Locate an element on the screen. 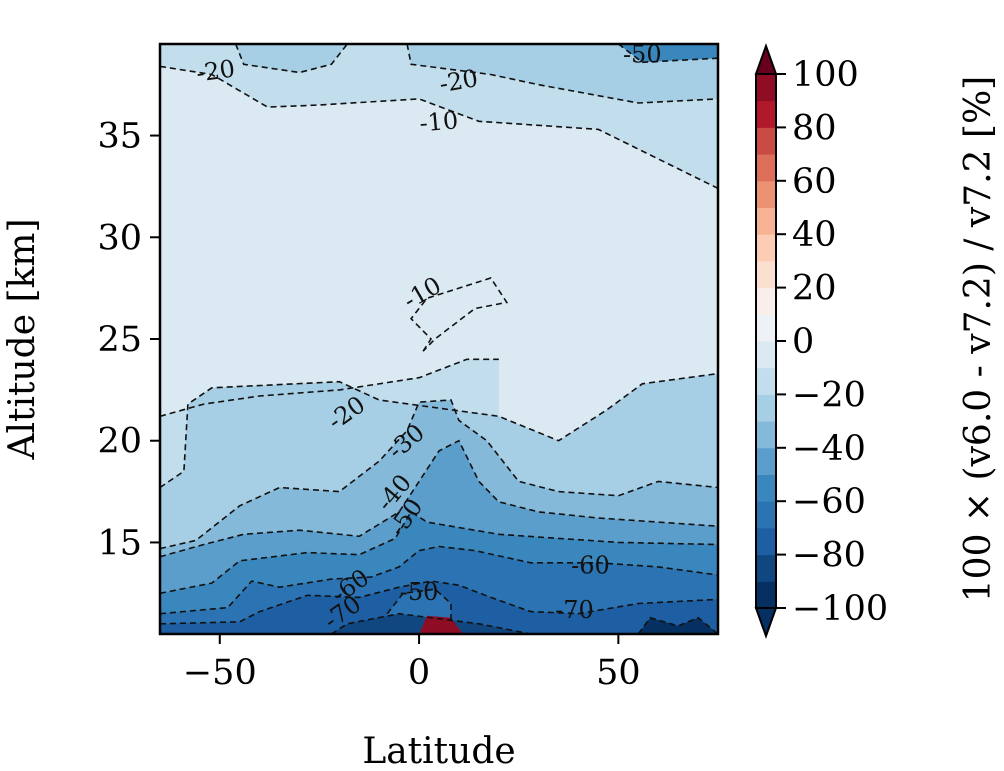 This screenshot has width=1004, height=771. colorbar-tick-label: −100 is located at coordinates (840, 609).